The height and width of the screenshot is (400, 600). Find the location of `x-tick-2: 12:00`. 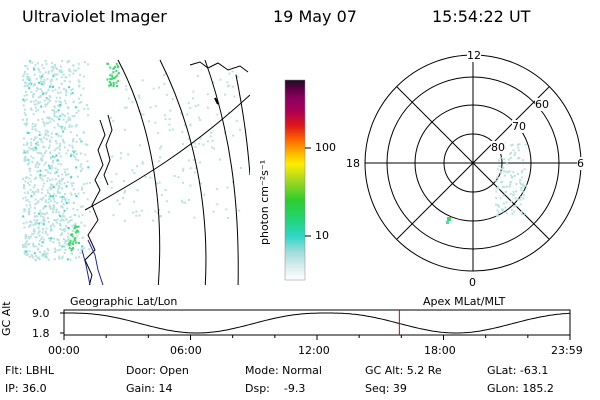

x-tick-2: 12:00 is located at coordinates (314, 350).